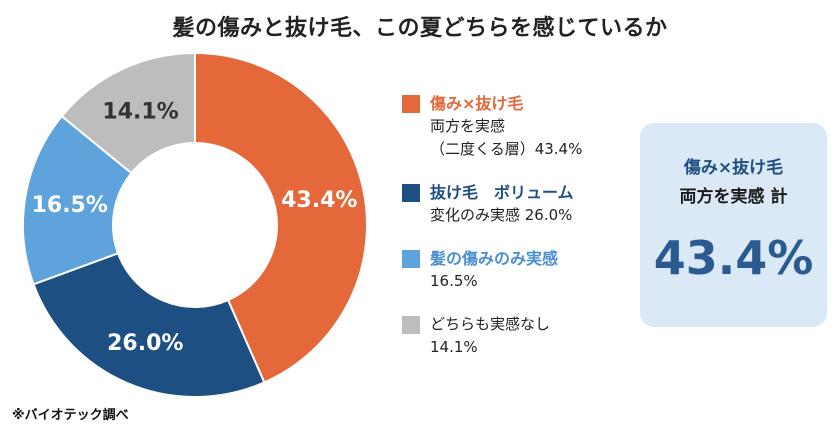 The width and height of the screenshot is (840, 439). What do you see at coordinates (468, 126) in the screenshot?
I see `legend-desc-line: 両方を実感` at bounding box center [468, 126].